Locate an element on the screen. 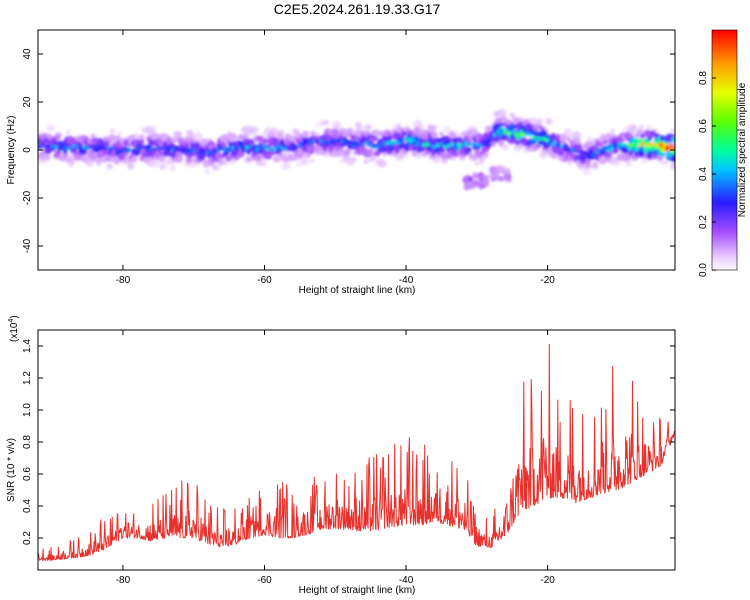 Image resolution: width=750 pixels, height=600 pixels. colorbar-frame is located at coordinates (724, 150).